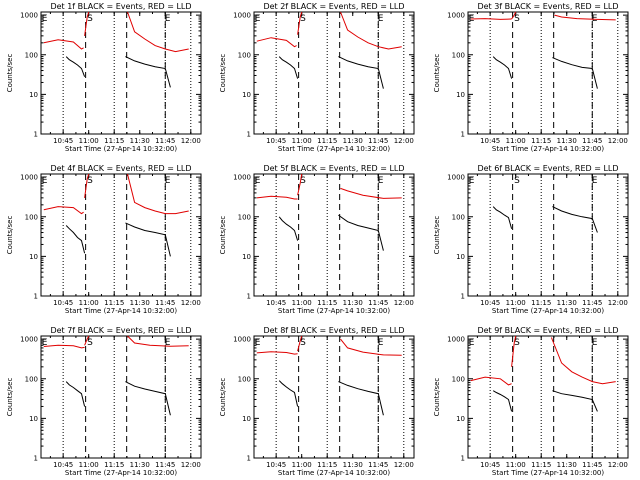  Describe the element at coordinates (120, 168) in the screenshot. I see `panel-title: Det 4f BLACK = Events, RED = LLD` at that location.